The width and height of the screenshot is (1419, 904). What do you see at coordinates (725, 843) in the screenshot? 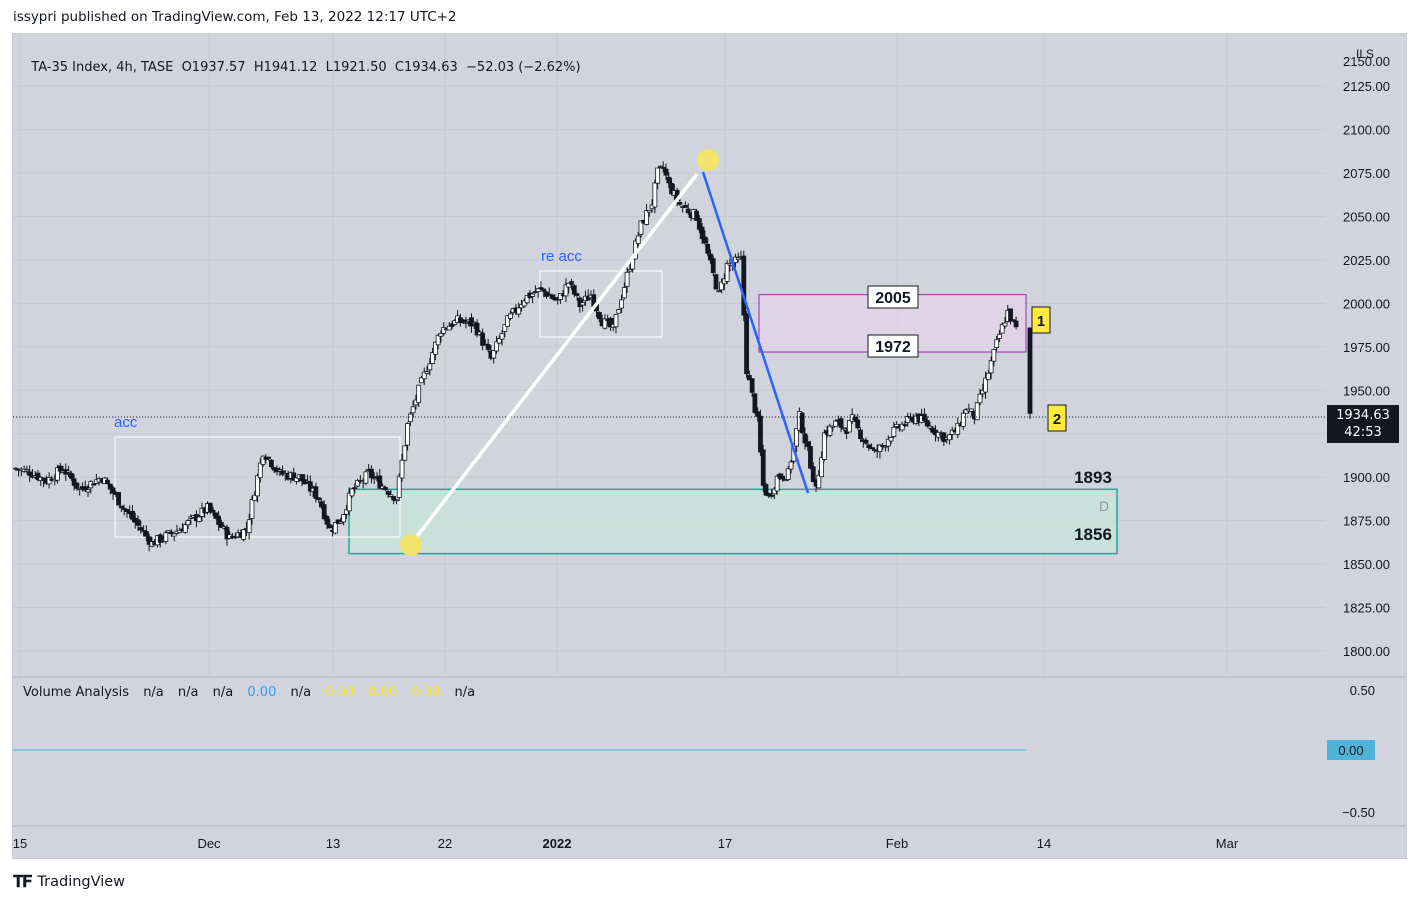
I see `x-tick-label: 17` at bounding box center [725, 843].